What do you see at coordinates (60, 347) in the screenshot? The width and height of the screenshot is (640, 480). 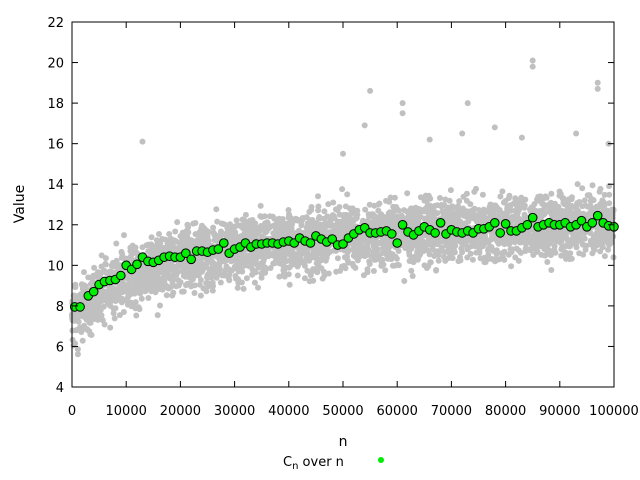 I see `y-tick-label: 6` at bounding box center [60, 347].